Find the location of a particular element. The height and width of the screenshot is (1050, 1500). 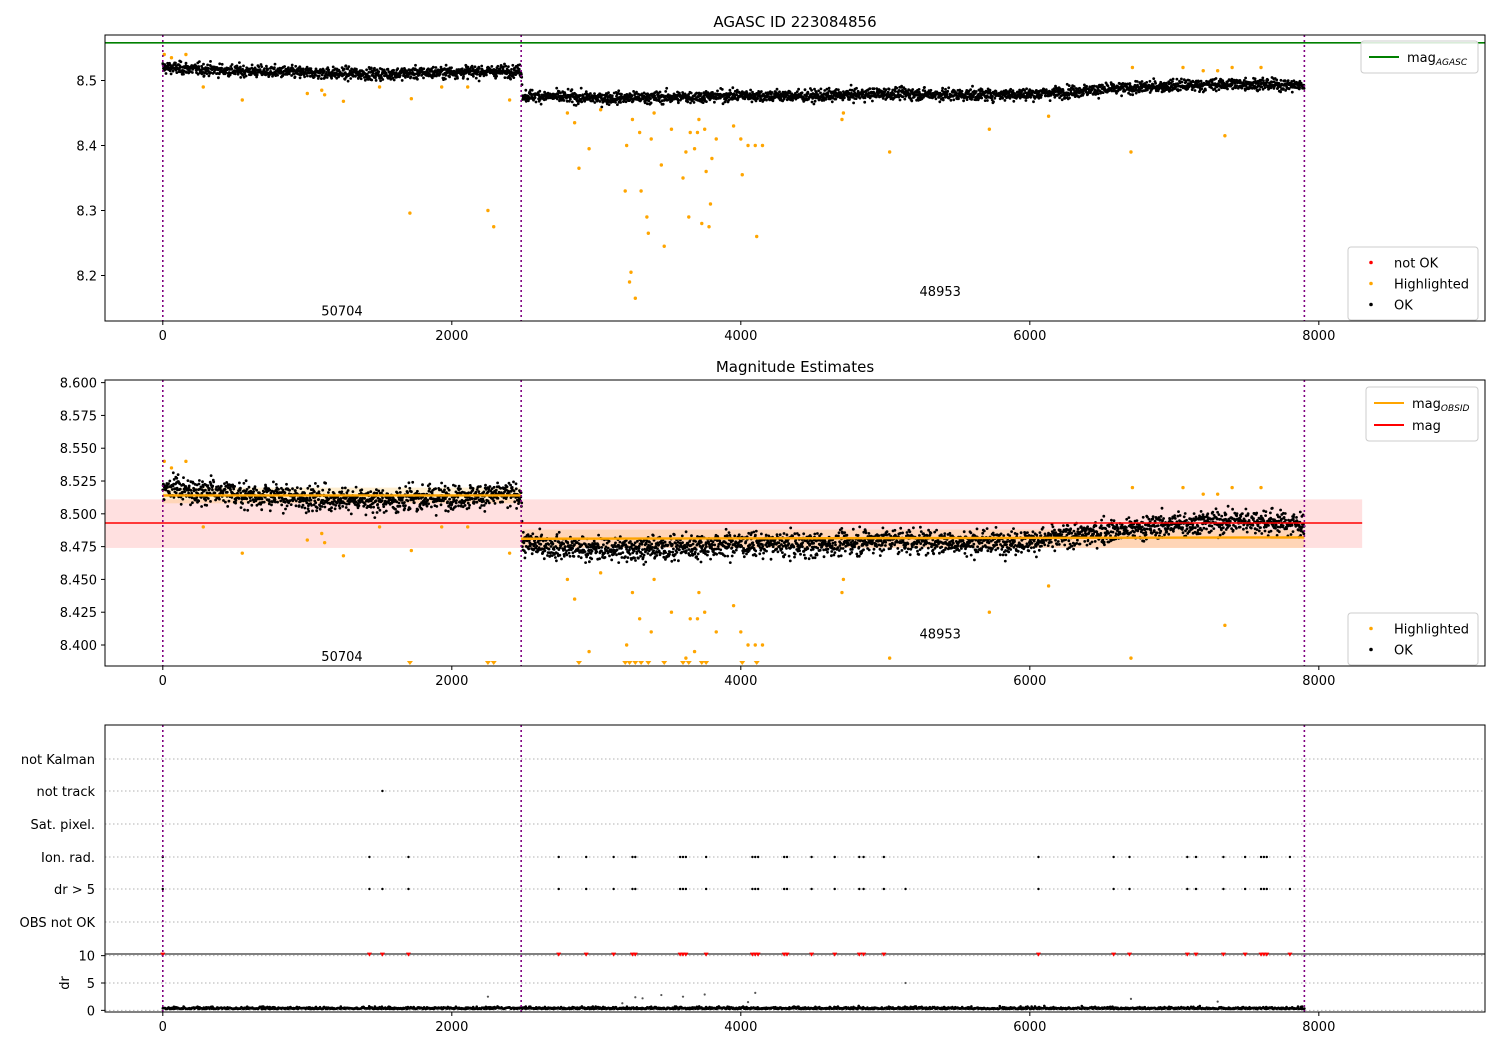

panel2-title: Magnitude Estimates is located at coordinates (795, 367).